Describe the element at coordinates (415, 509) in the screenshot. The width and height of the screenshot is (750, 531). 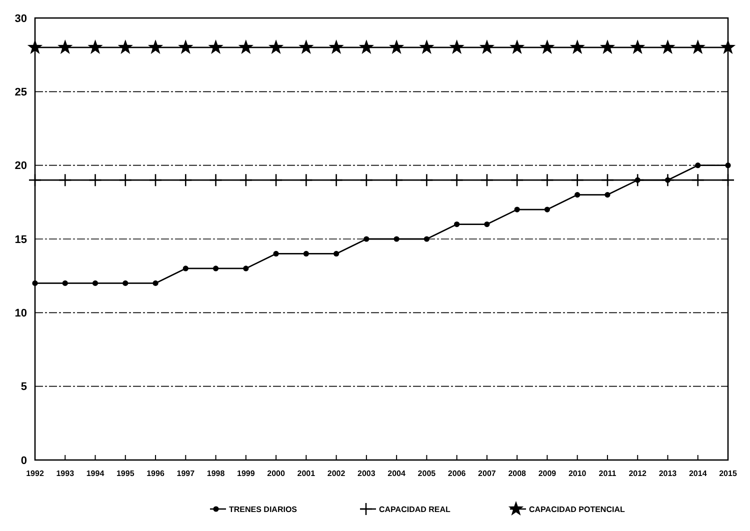
I see `legend-label: CAPACIDAD REAL` at that location.